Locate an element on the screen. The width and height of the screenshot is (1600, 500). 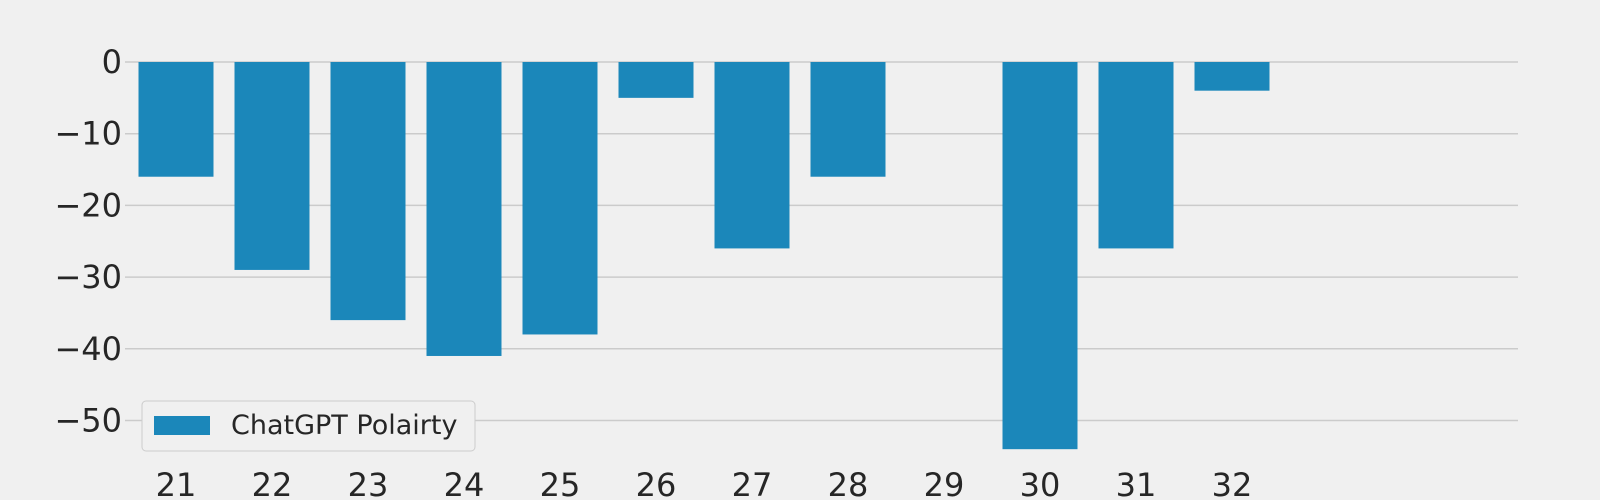
x-tick-label: 22 is located at coordinates (272, 483).